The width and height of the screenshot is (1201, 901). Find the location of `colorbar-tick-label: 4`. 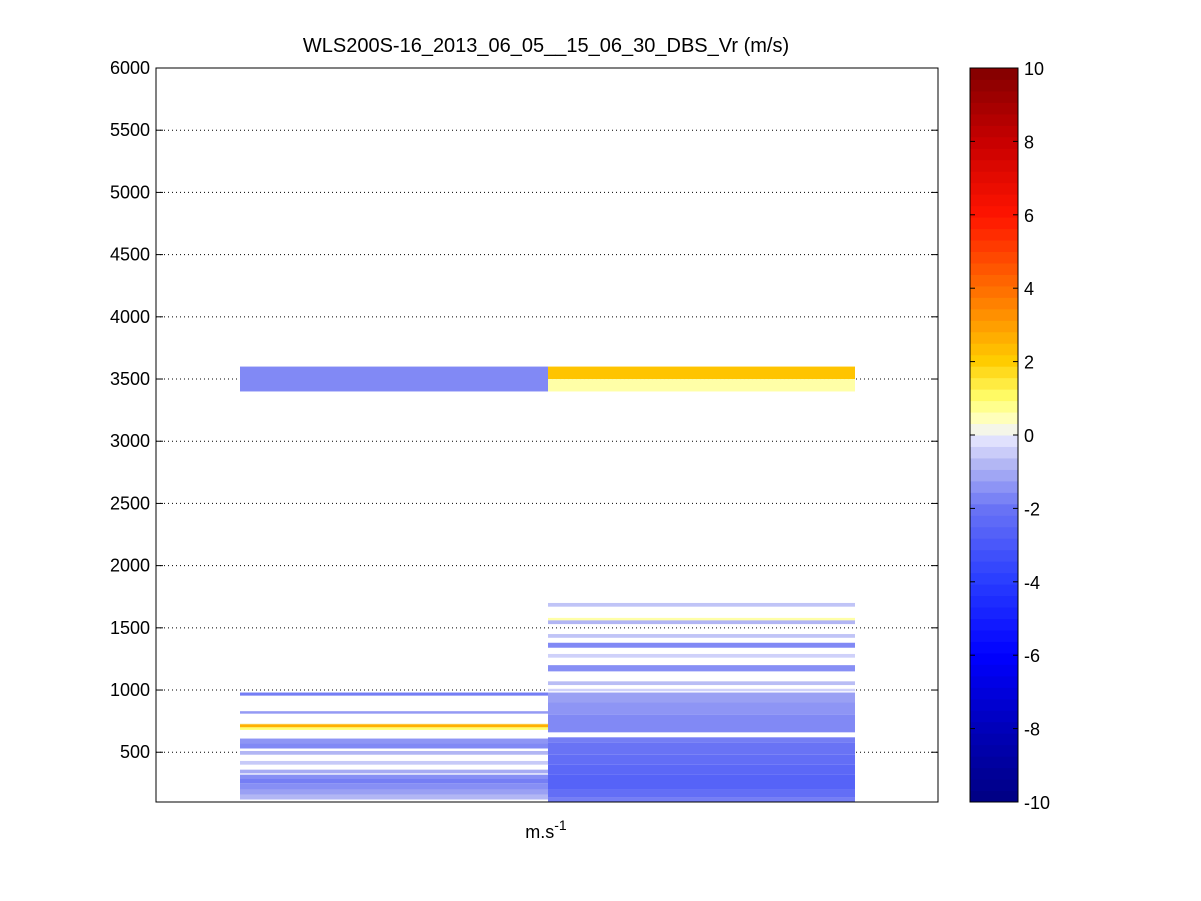

colorbar-tick-label: 4 is located at coordinates (1029, 289).